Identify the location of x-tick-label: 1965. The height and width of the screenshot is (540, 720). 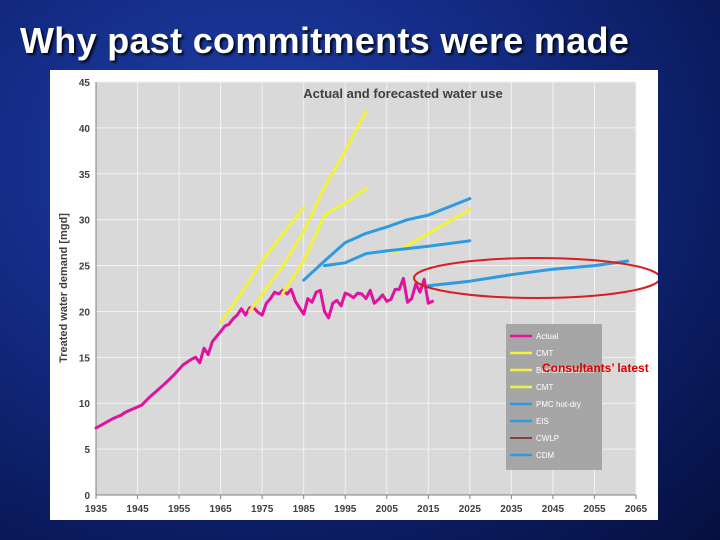
(220, 509).